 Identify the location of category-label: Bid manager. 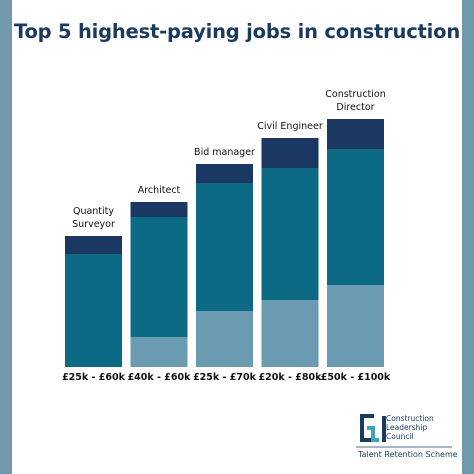
(224, 152).